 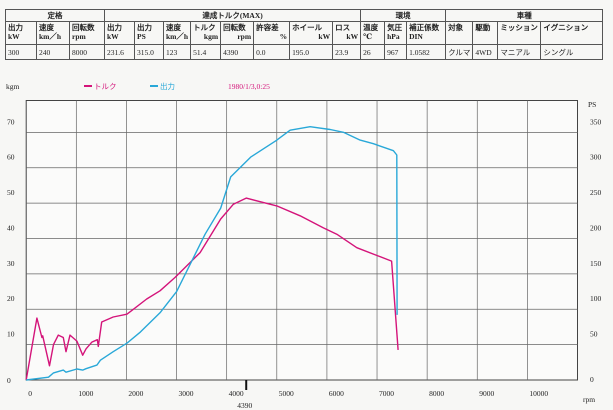 I want to click on legend-power-label: 出力, so click(x=167, y=86).